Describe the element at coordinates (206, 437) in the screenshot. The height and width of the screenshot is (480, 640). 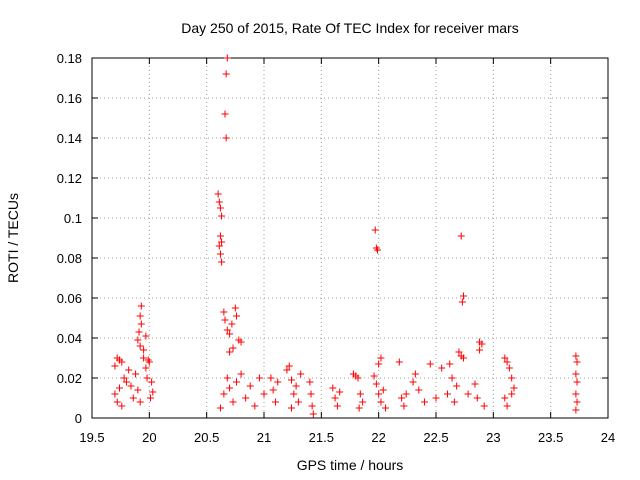
I see `x-tick-label: 20.5` at that location.